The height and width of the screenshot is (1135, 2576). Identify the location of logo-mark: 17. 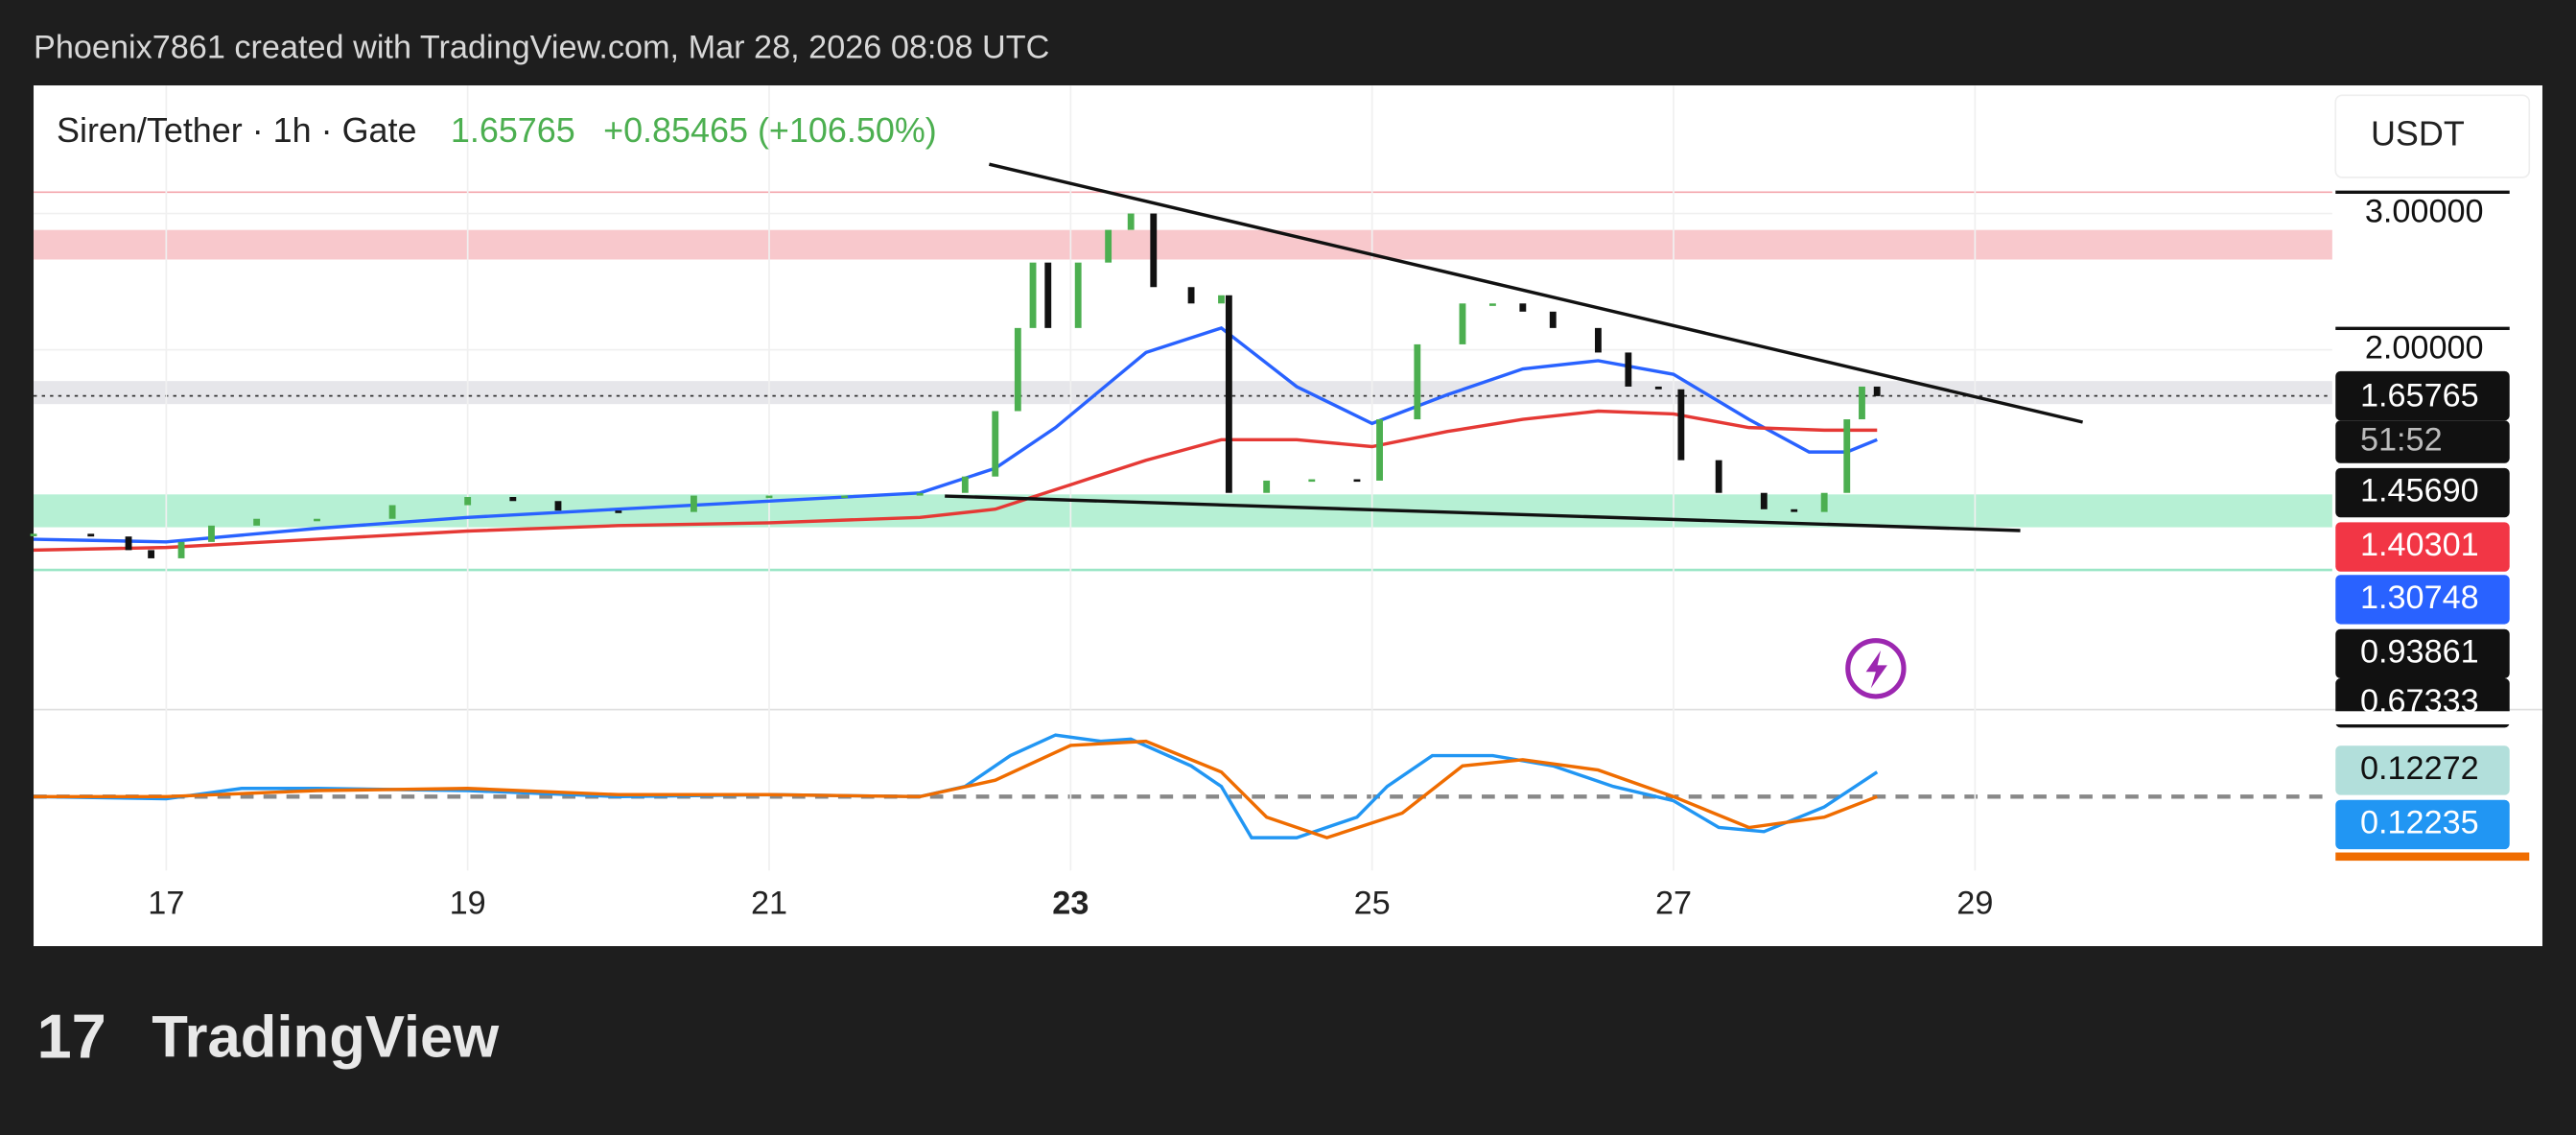
(70, 1037).